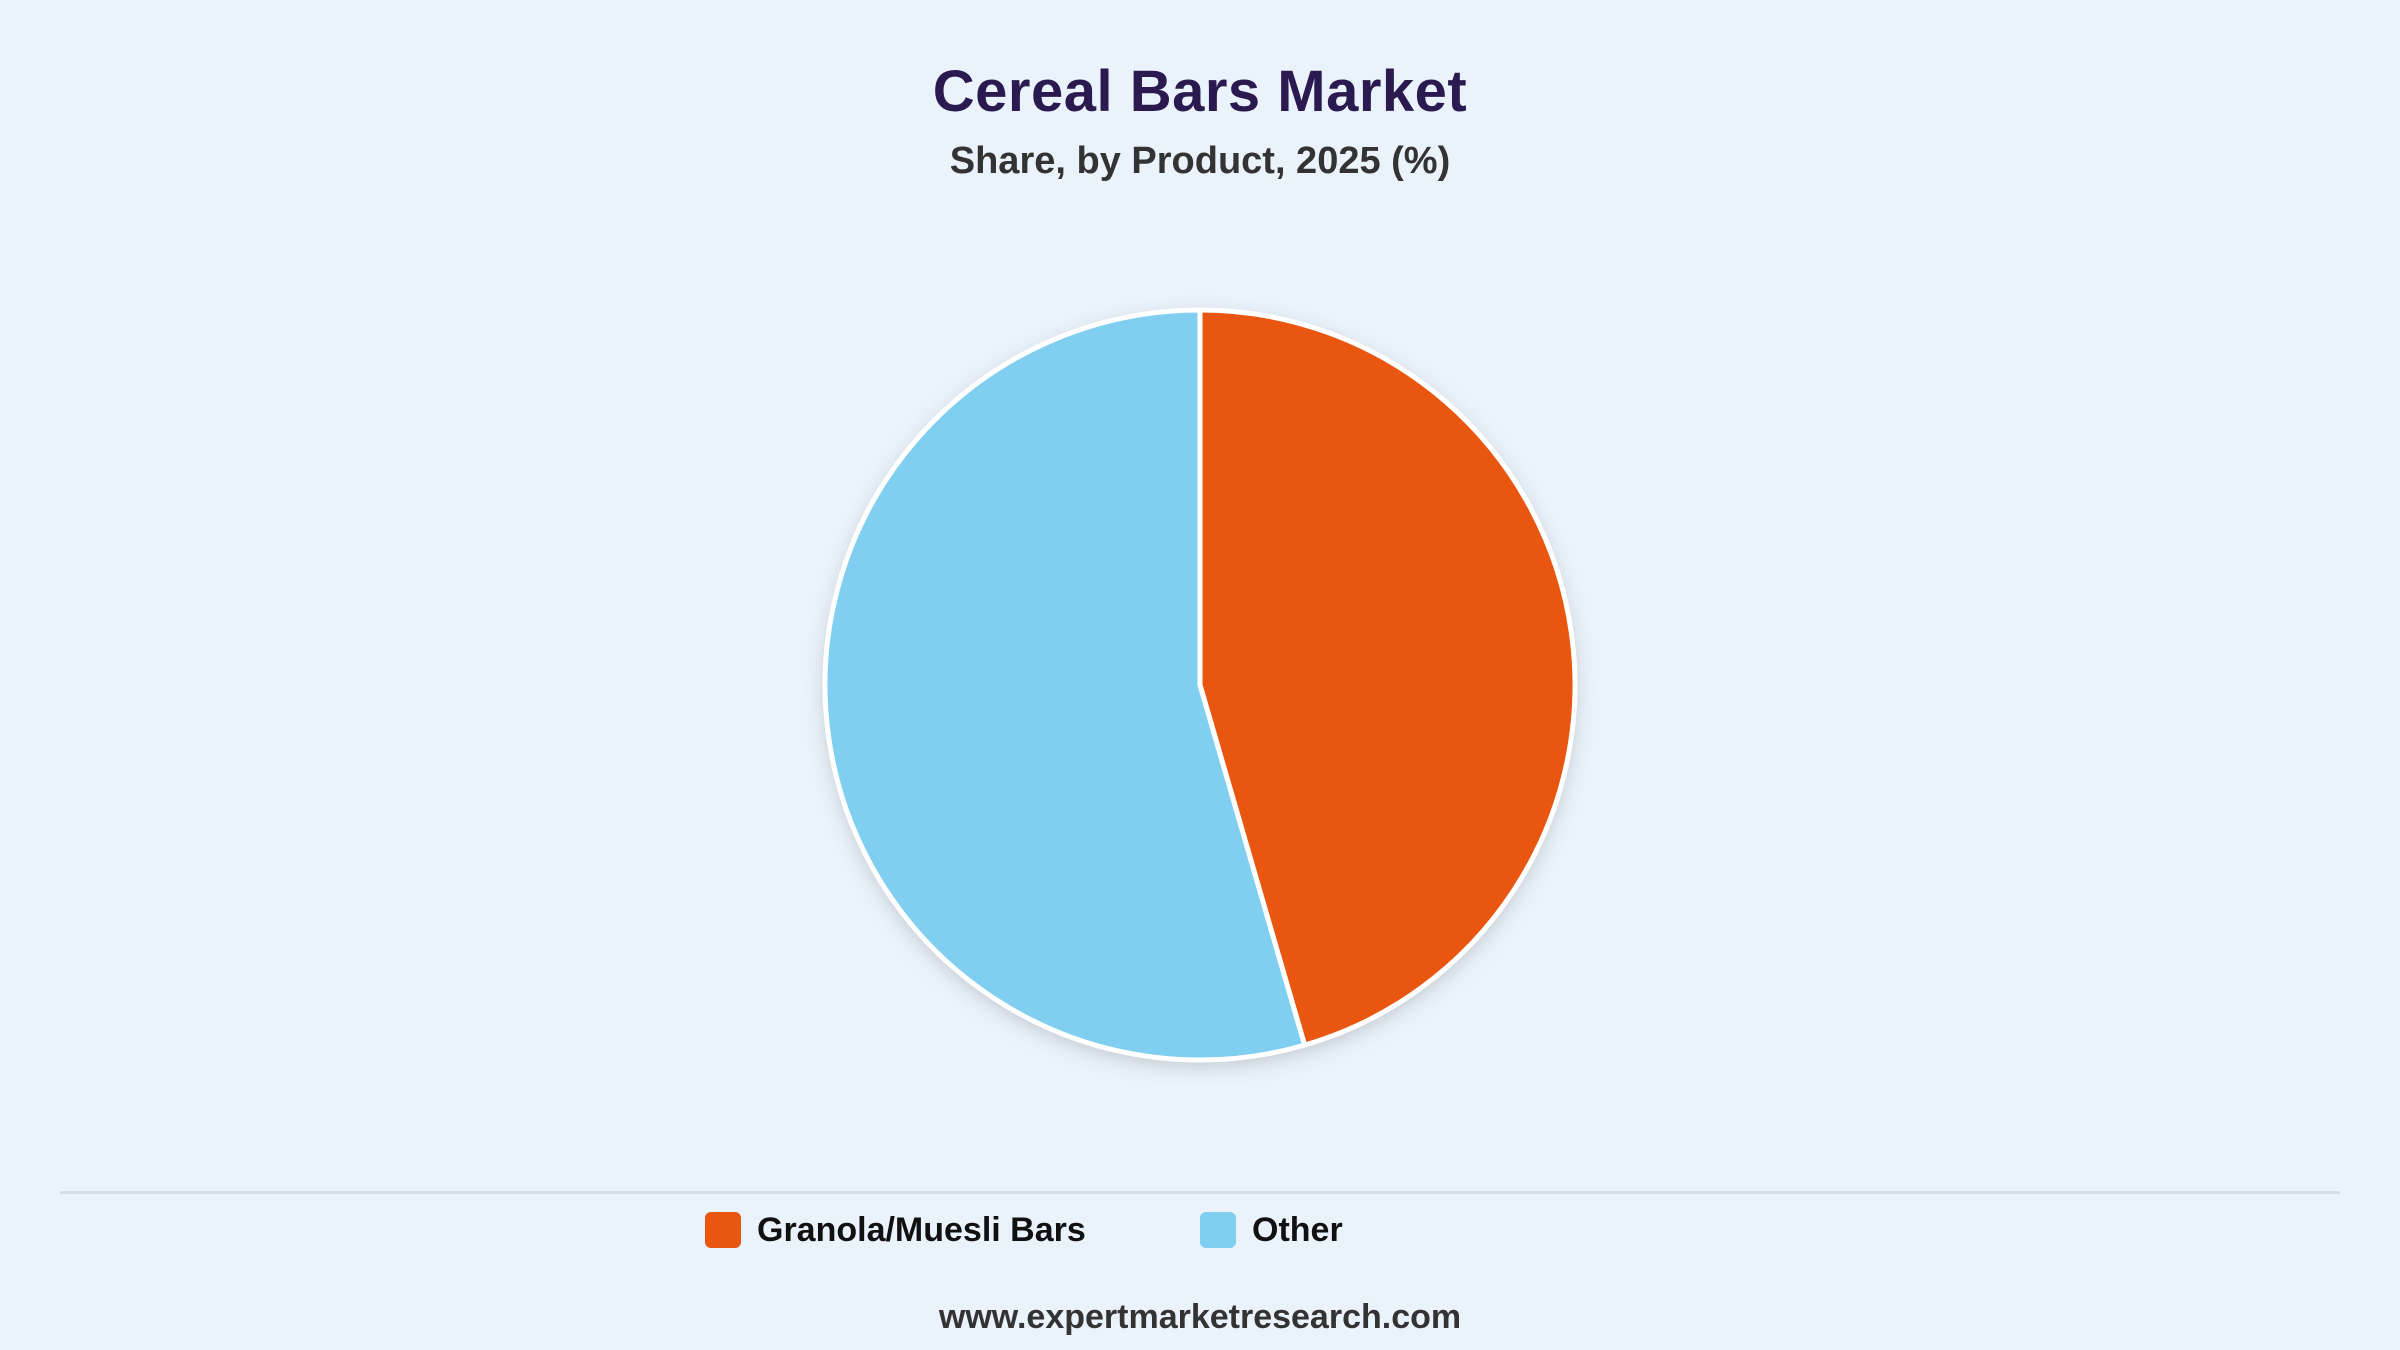 The height and width of the screenshot is (1350, 2400). Describe the element at coordinates (723, 1230) in the screenshot. I see `legend-swatch-granola-muesli-bars` at that location.